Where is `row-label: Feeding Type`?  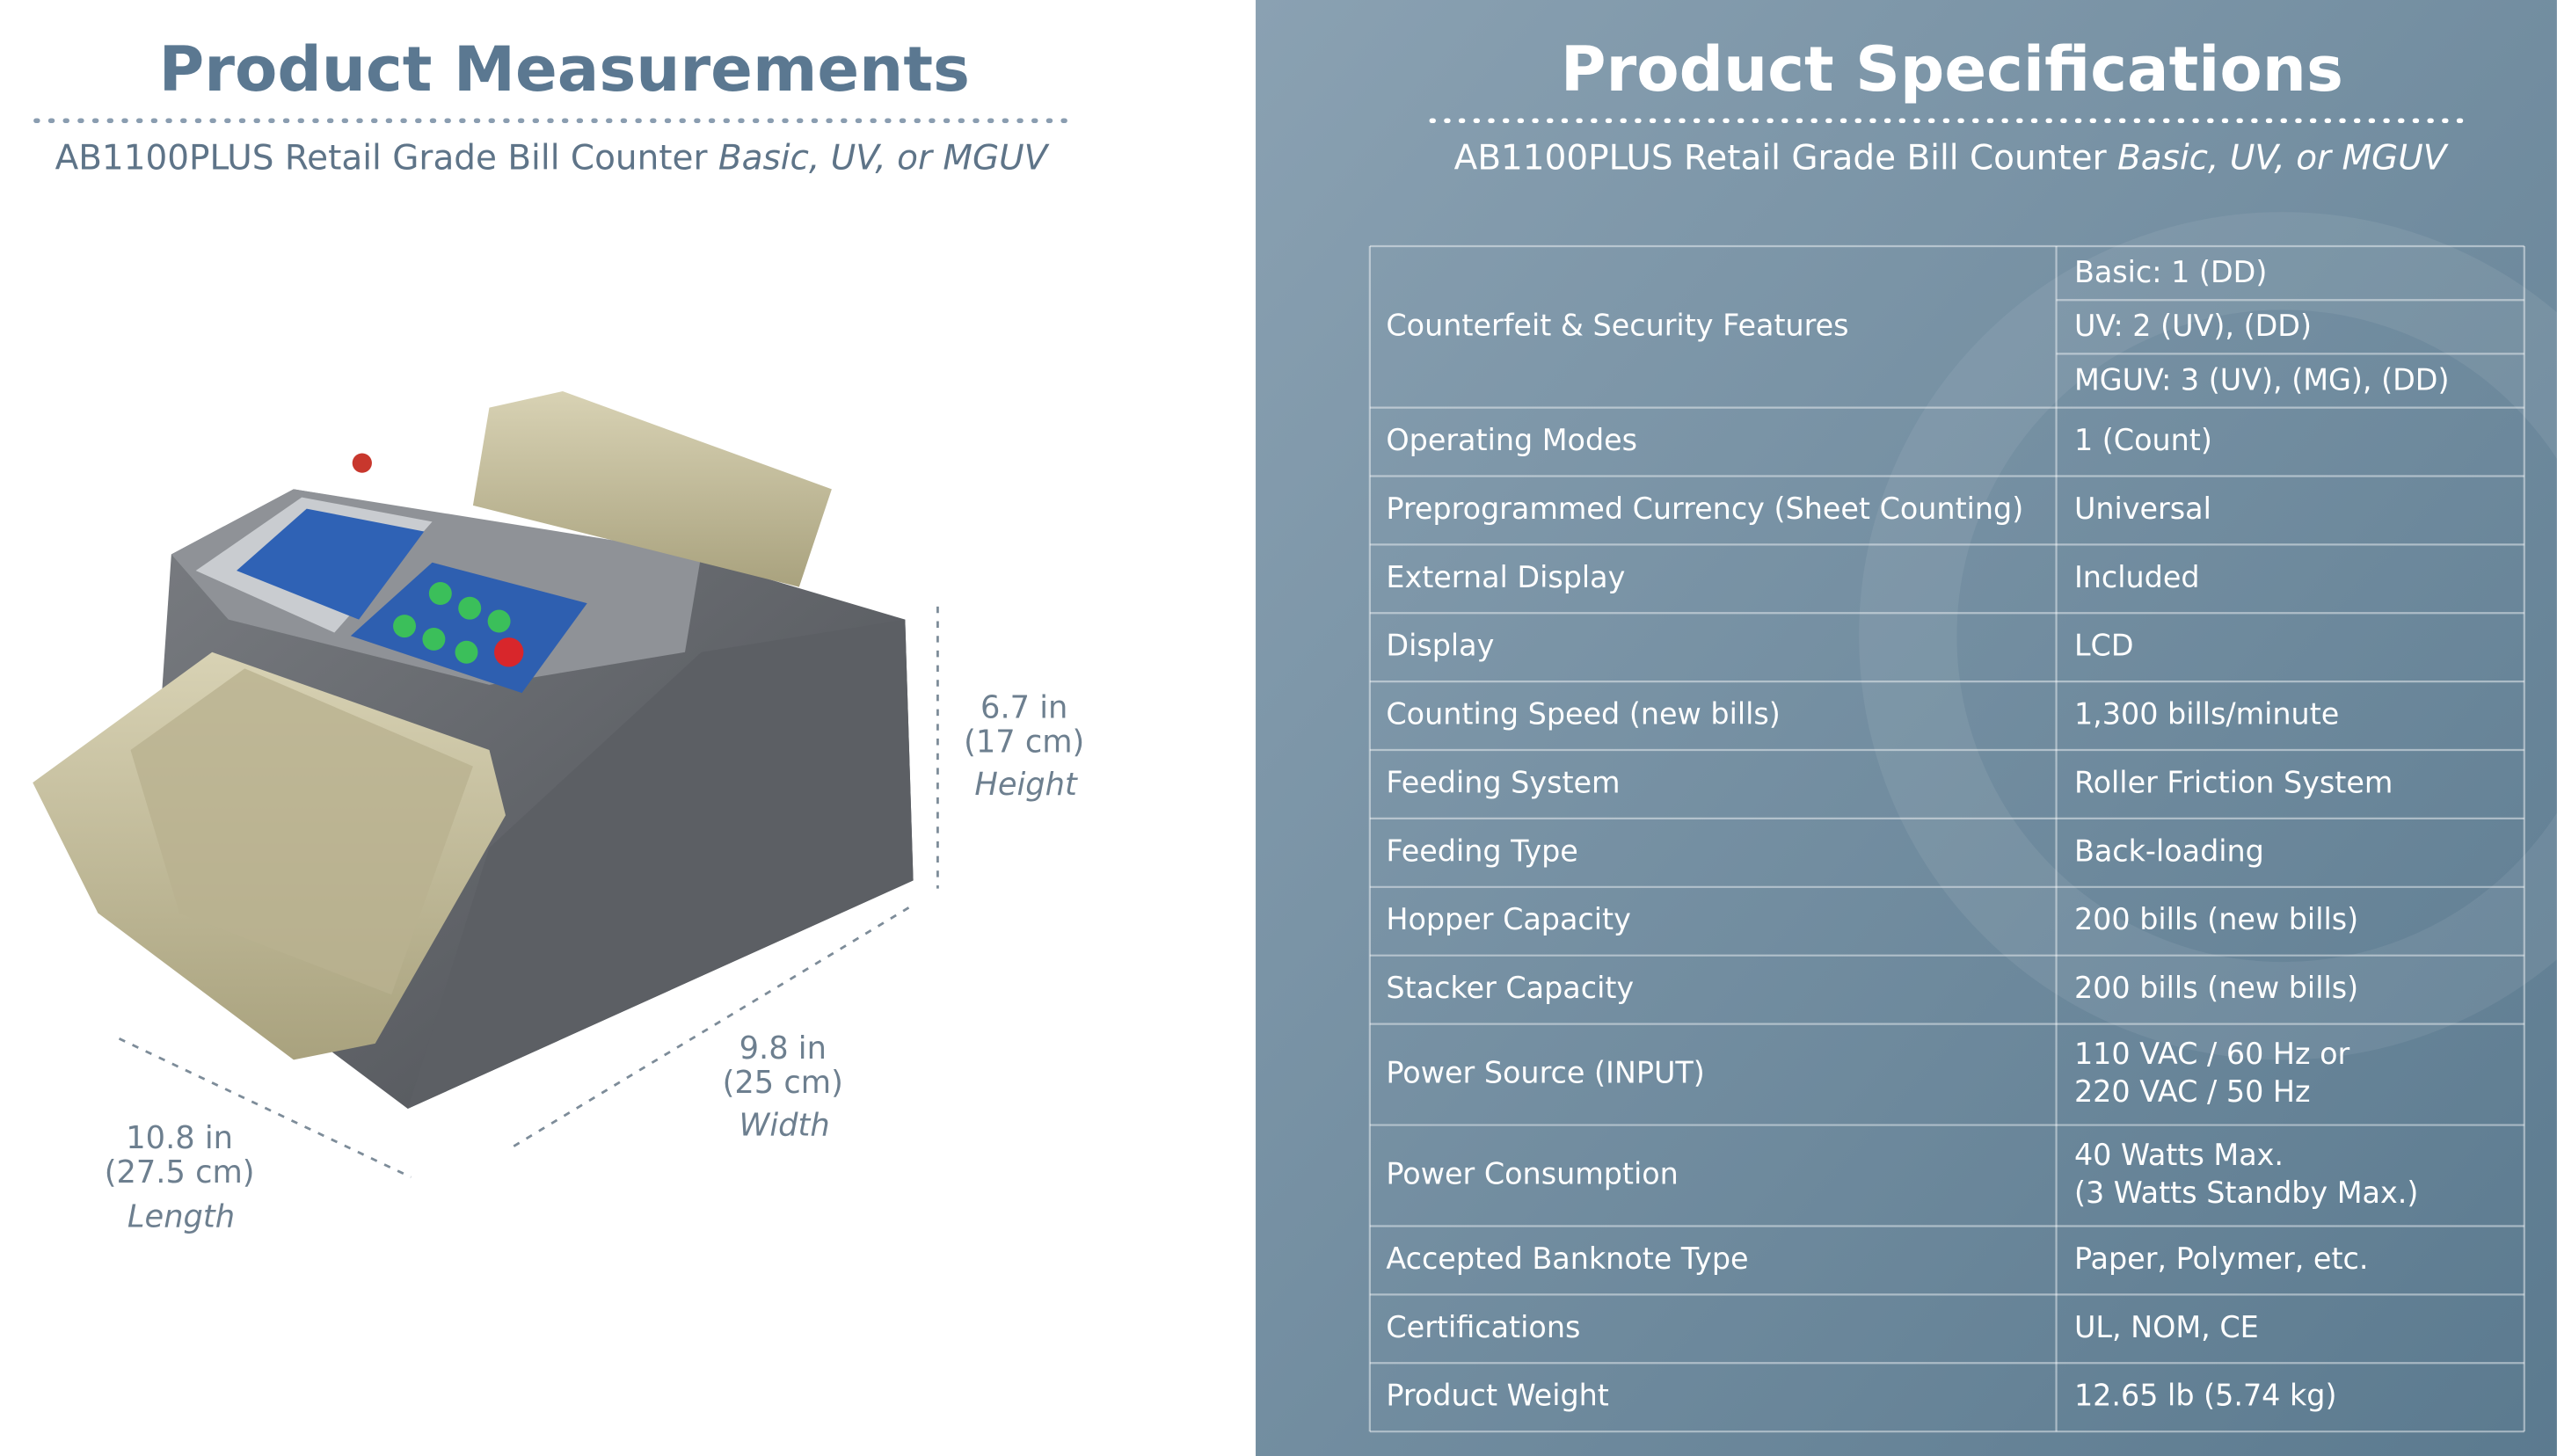 row-label: Feeding Type is located at coordinates (1482, 851).